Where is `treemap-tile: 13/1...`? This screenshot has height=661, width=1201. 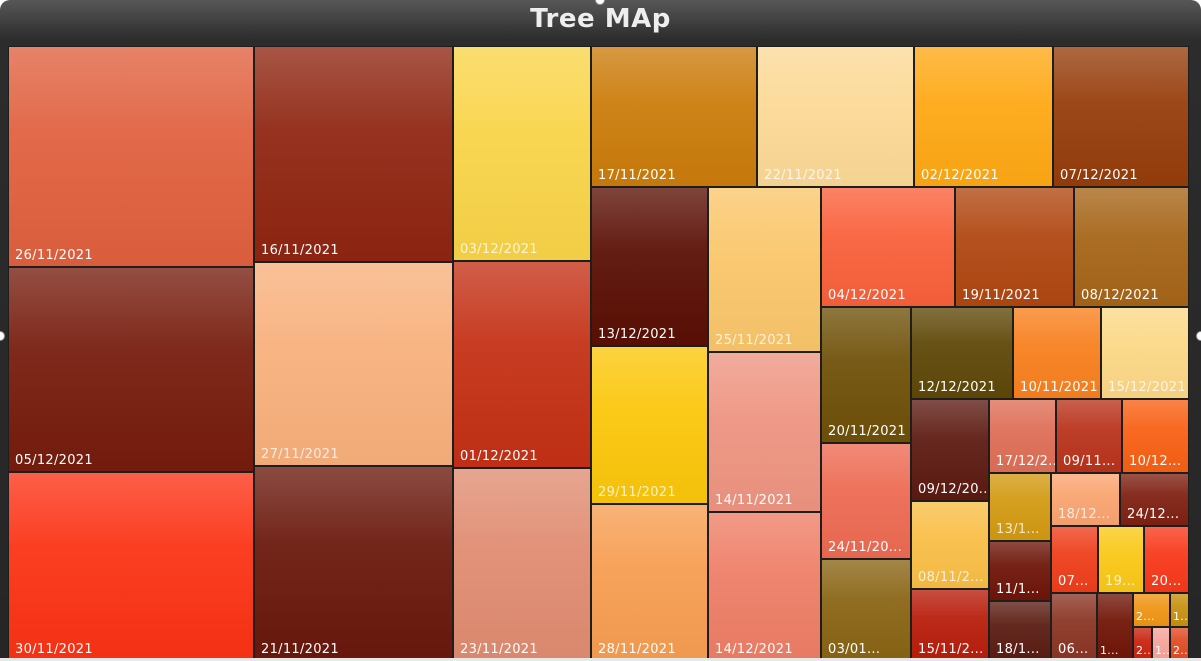
treemap-tile: 13/1... is located at coordinates (1020, 507).